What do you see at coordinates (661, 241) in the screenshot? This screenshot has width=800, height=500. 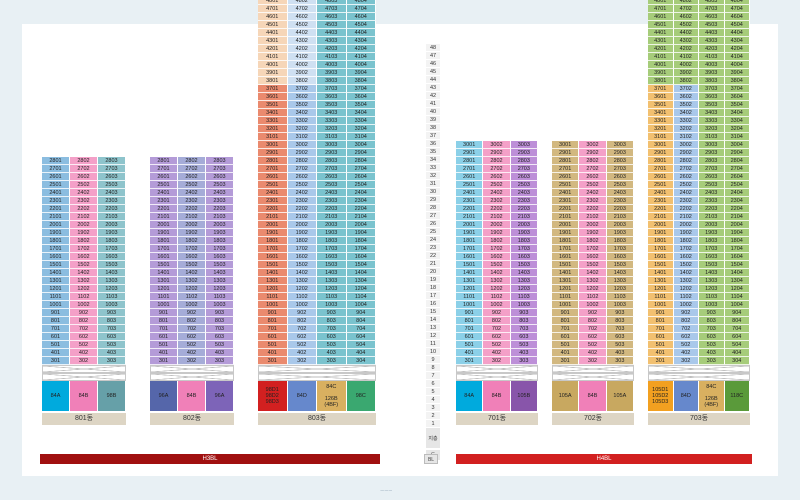 I see `unit-703-1801: 1801` at bounding box center [661, 241].